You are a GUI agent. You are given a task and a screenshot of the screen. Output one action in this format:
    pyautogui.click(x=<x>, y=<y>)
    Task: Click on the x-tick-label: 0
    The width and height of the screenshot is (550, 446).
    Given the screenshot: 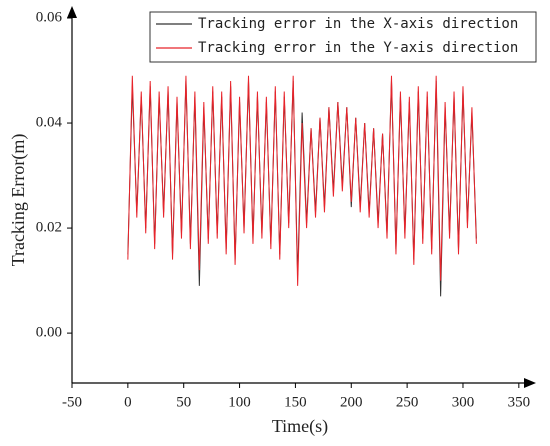 What is the action you would take?
    pyautogui.click(x=128, y=402)
    